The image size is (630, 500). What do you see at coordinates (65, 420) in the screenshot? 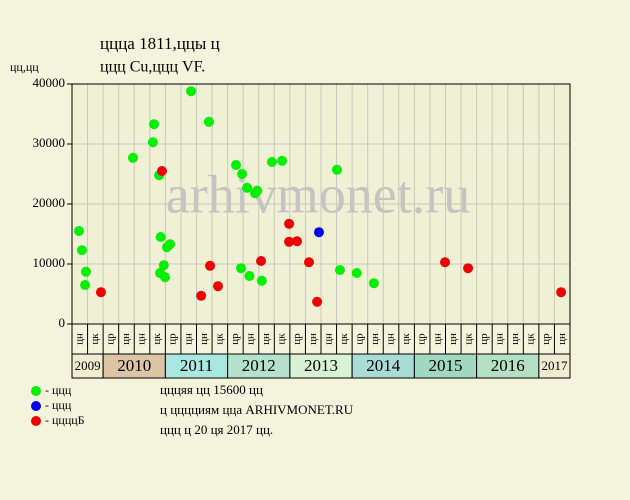
I see `legend-label: - ццццБ` at bounding box center [65, 420].